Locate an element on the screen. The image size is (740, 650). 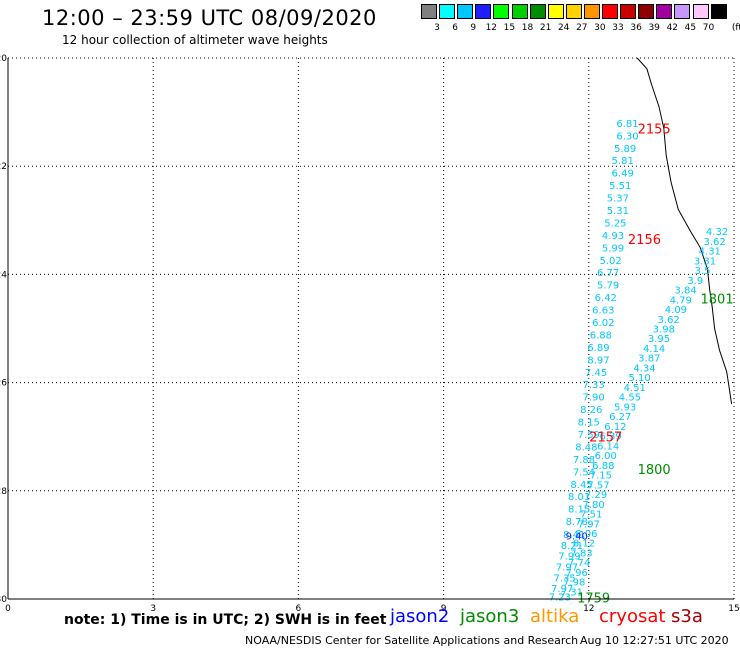
wave-height-value: 8.48 is located at coordinates (586, 447).